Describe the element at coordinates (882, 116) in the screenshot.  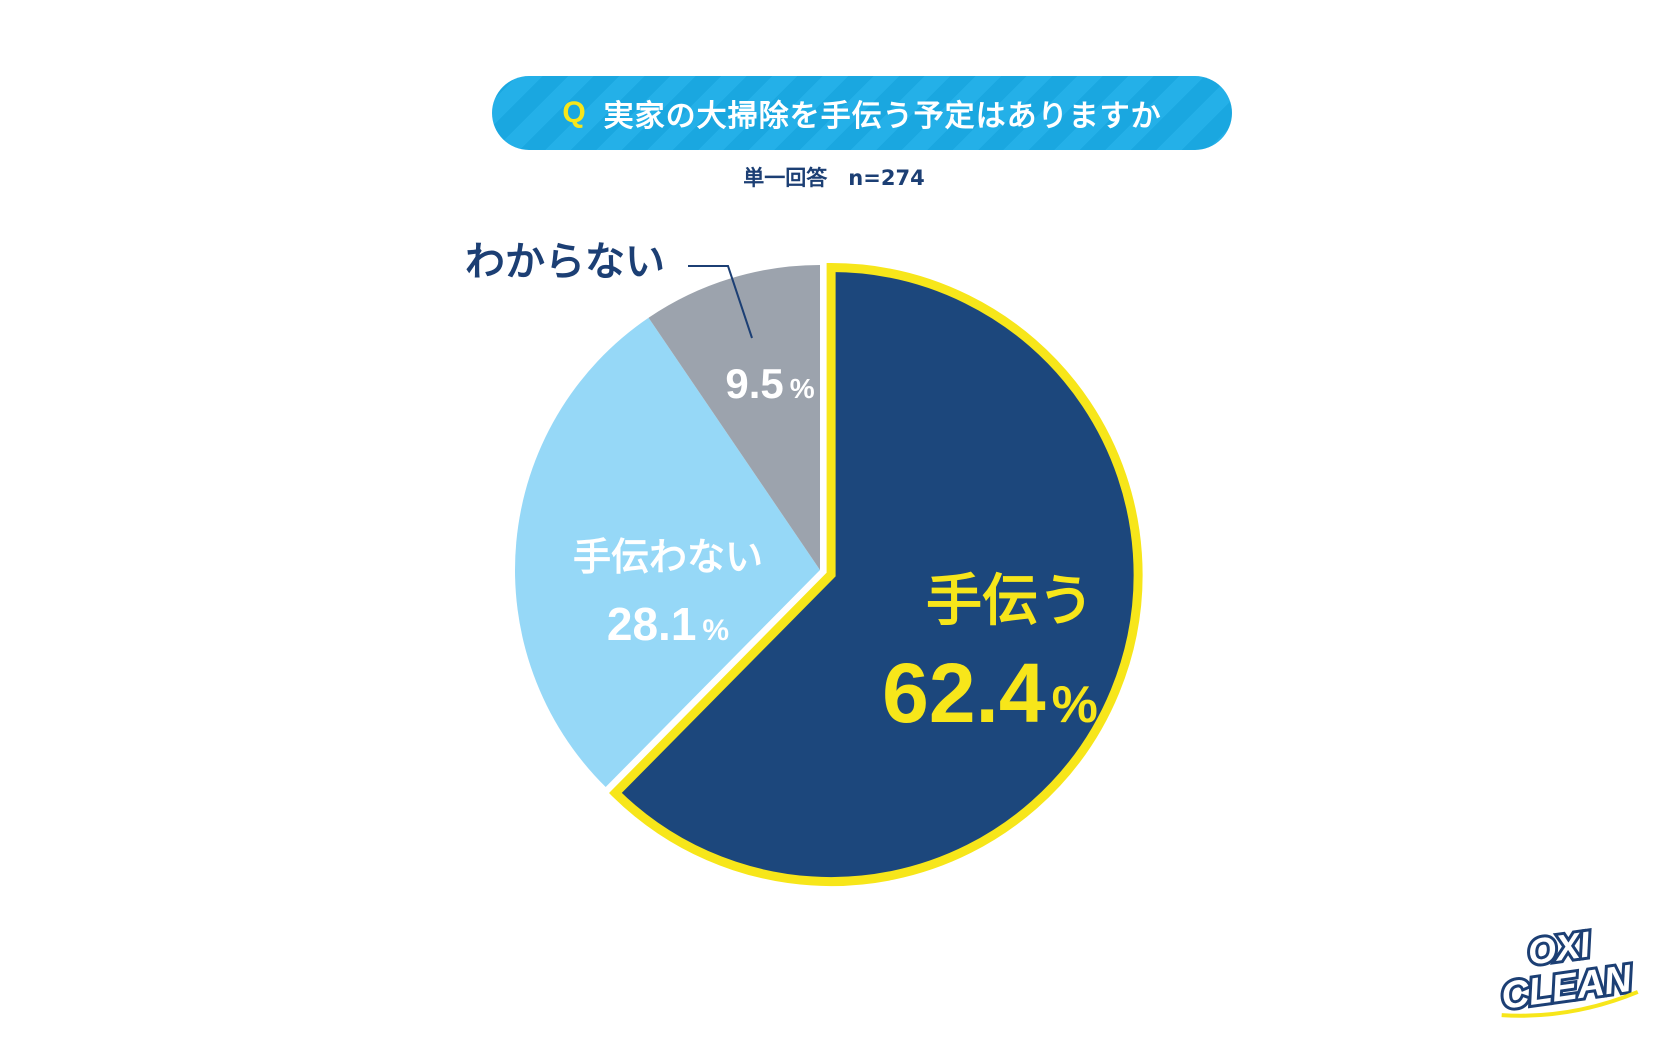
I see `question-title: 実家の大掃除を手伝う予定はありますか` at that location.